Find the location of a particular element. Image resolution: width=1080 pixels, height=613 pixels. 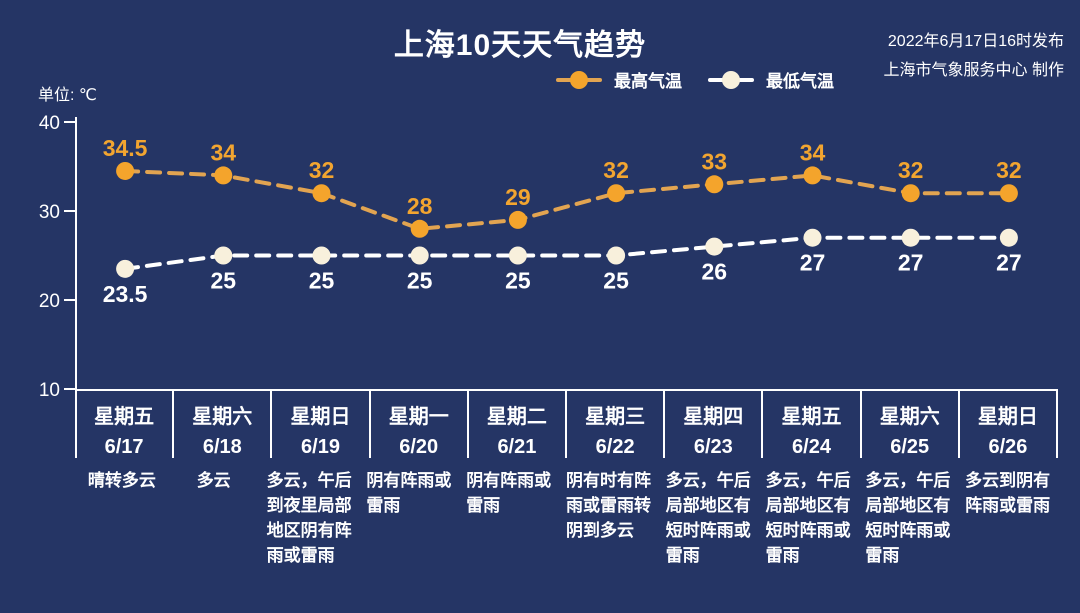

weekday-label: 星期二 is located at coordinates (516, 417).